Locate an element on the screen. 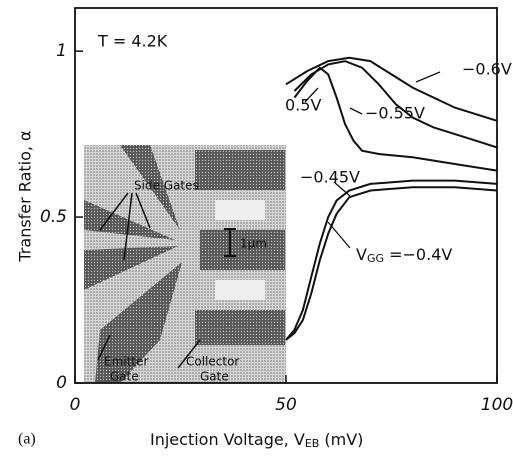 The height and width of the screenshot is (460, 513). series-label-sub: GG is located at coordinates (375, 258).